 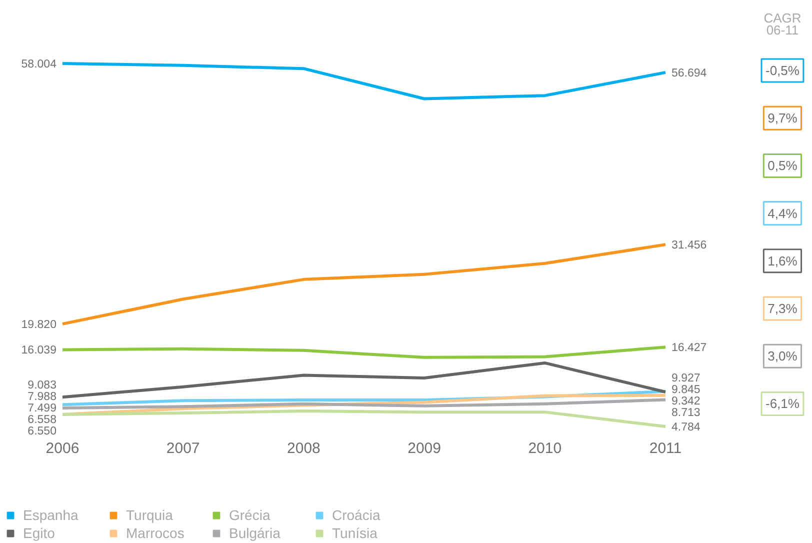 I want to click on data-label: 8.713, so click(x=686, y=412).